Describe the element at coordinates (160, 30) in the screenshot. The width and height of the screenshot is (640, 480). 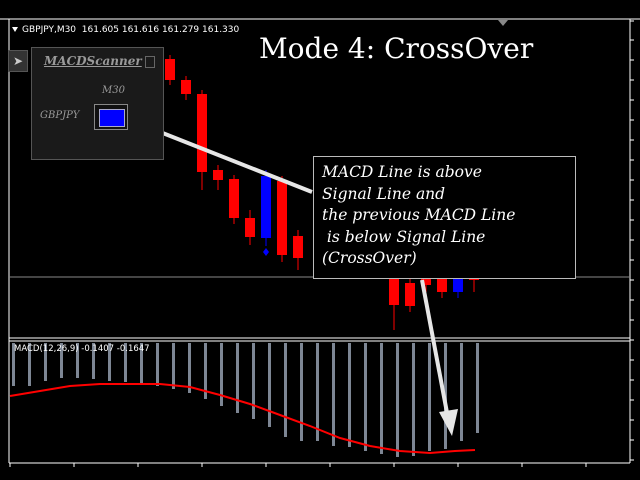
I see `ohlc-values: 161.605 161.616 161.279 161.330` at that location.